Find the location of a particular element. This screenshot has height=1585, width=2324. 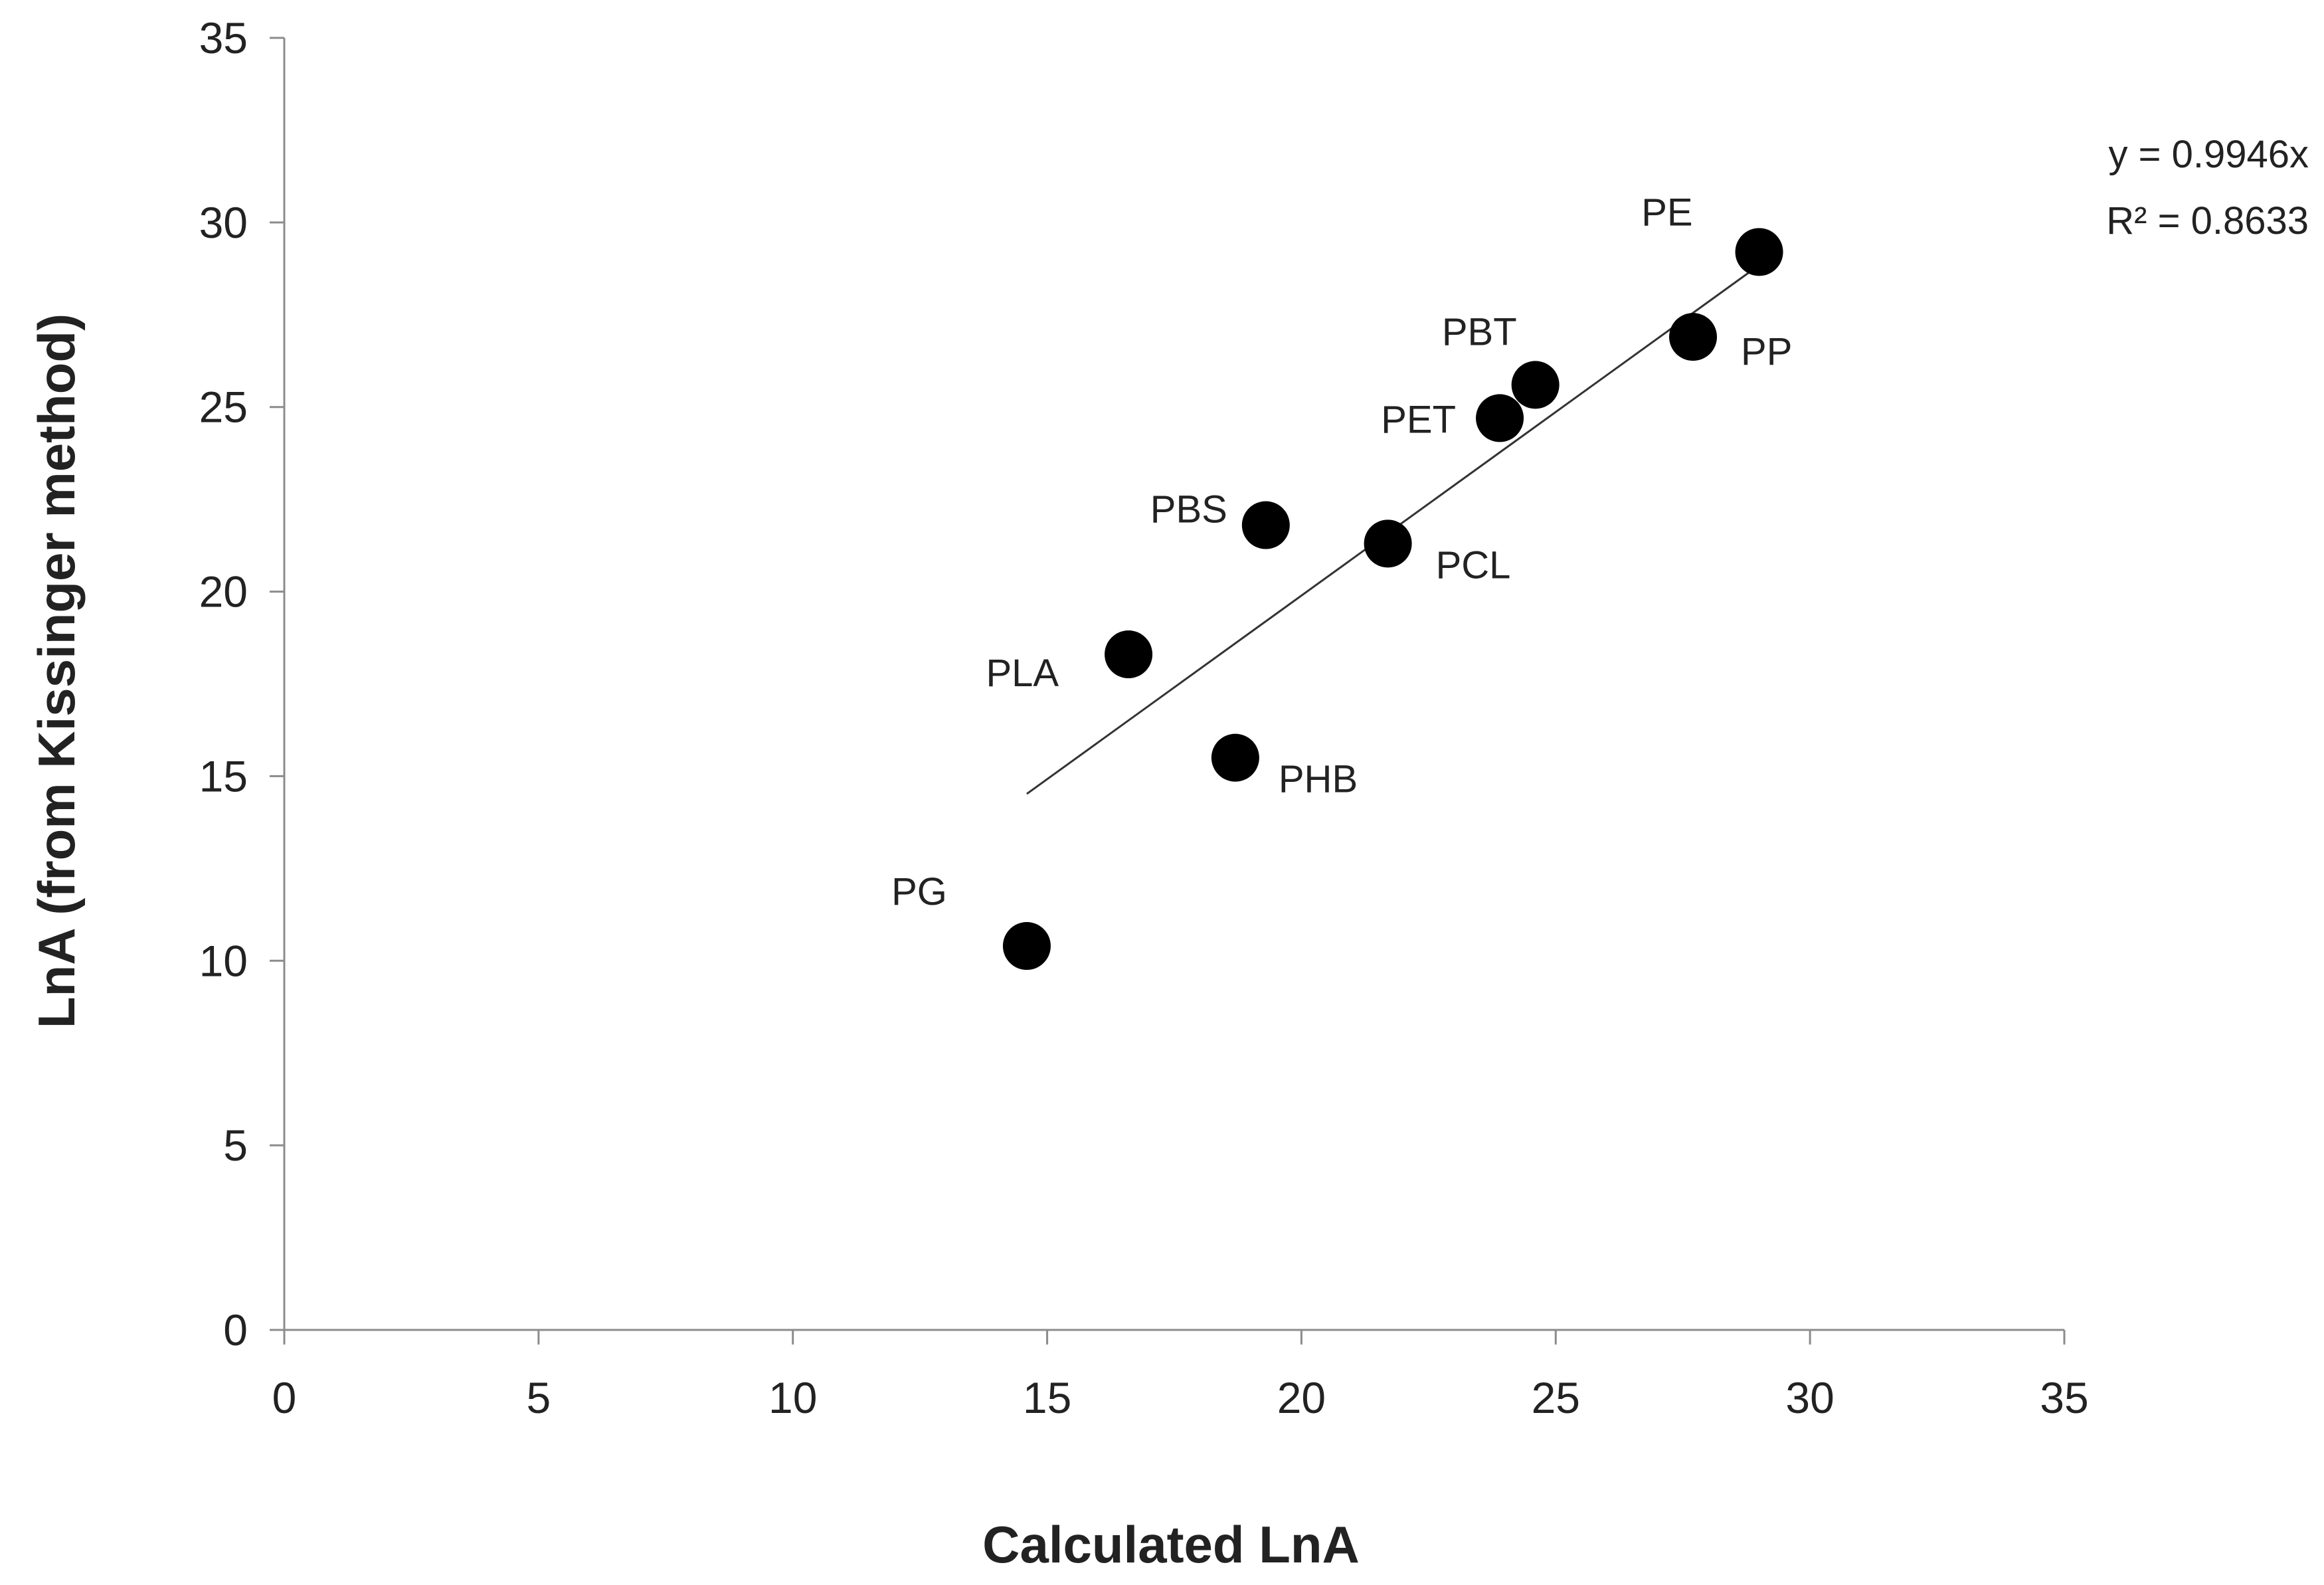

point-label-pbs: PBS is located at coordinates (1188, 509).